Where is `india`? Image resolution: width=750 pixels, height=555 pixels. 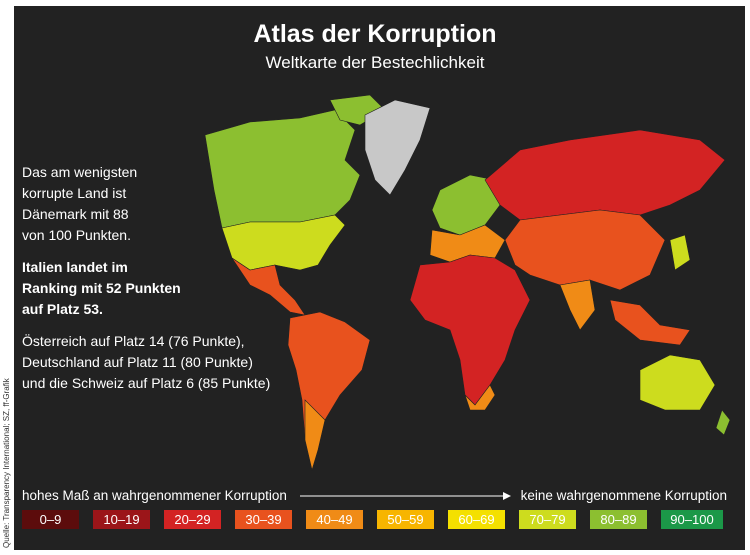 india is located at coordinates (577, 305).